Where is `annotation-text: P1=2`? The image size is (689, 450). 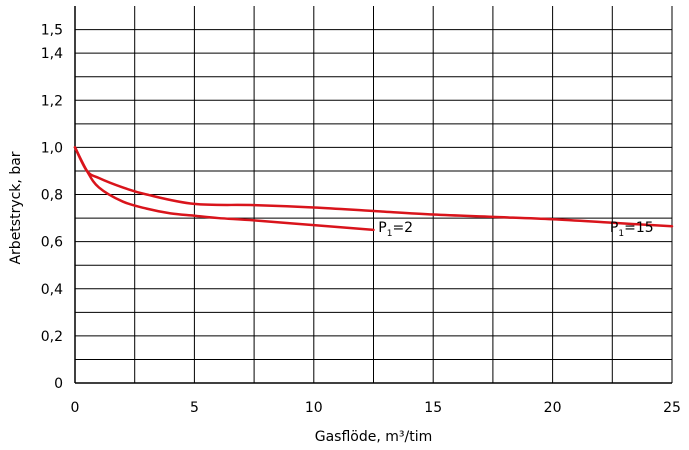
annotation-text: P1=2 is located at coordinates (395, 229).